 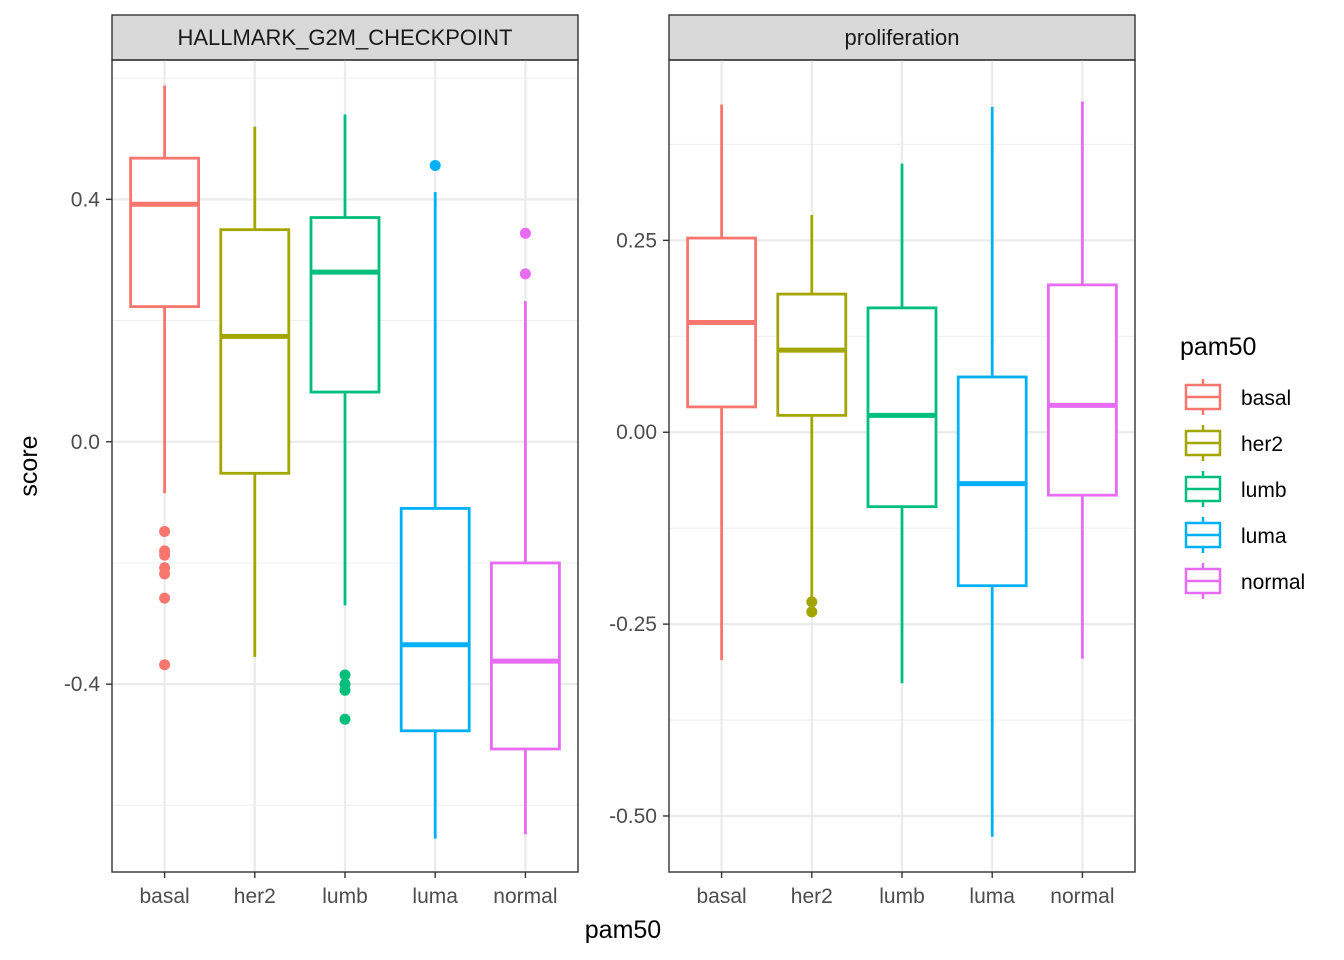 I want to click on legend-item-her2: her2, so click(x=1233, y=443).